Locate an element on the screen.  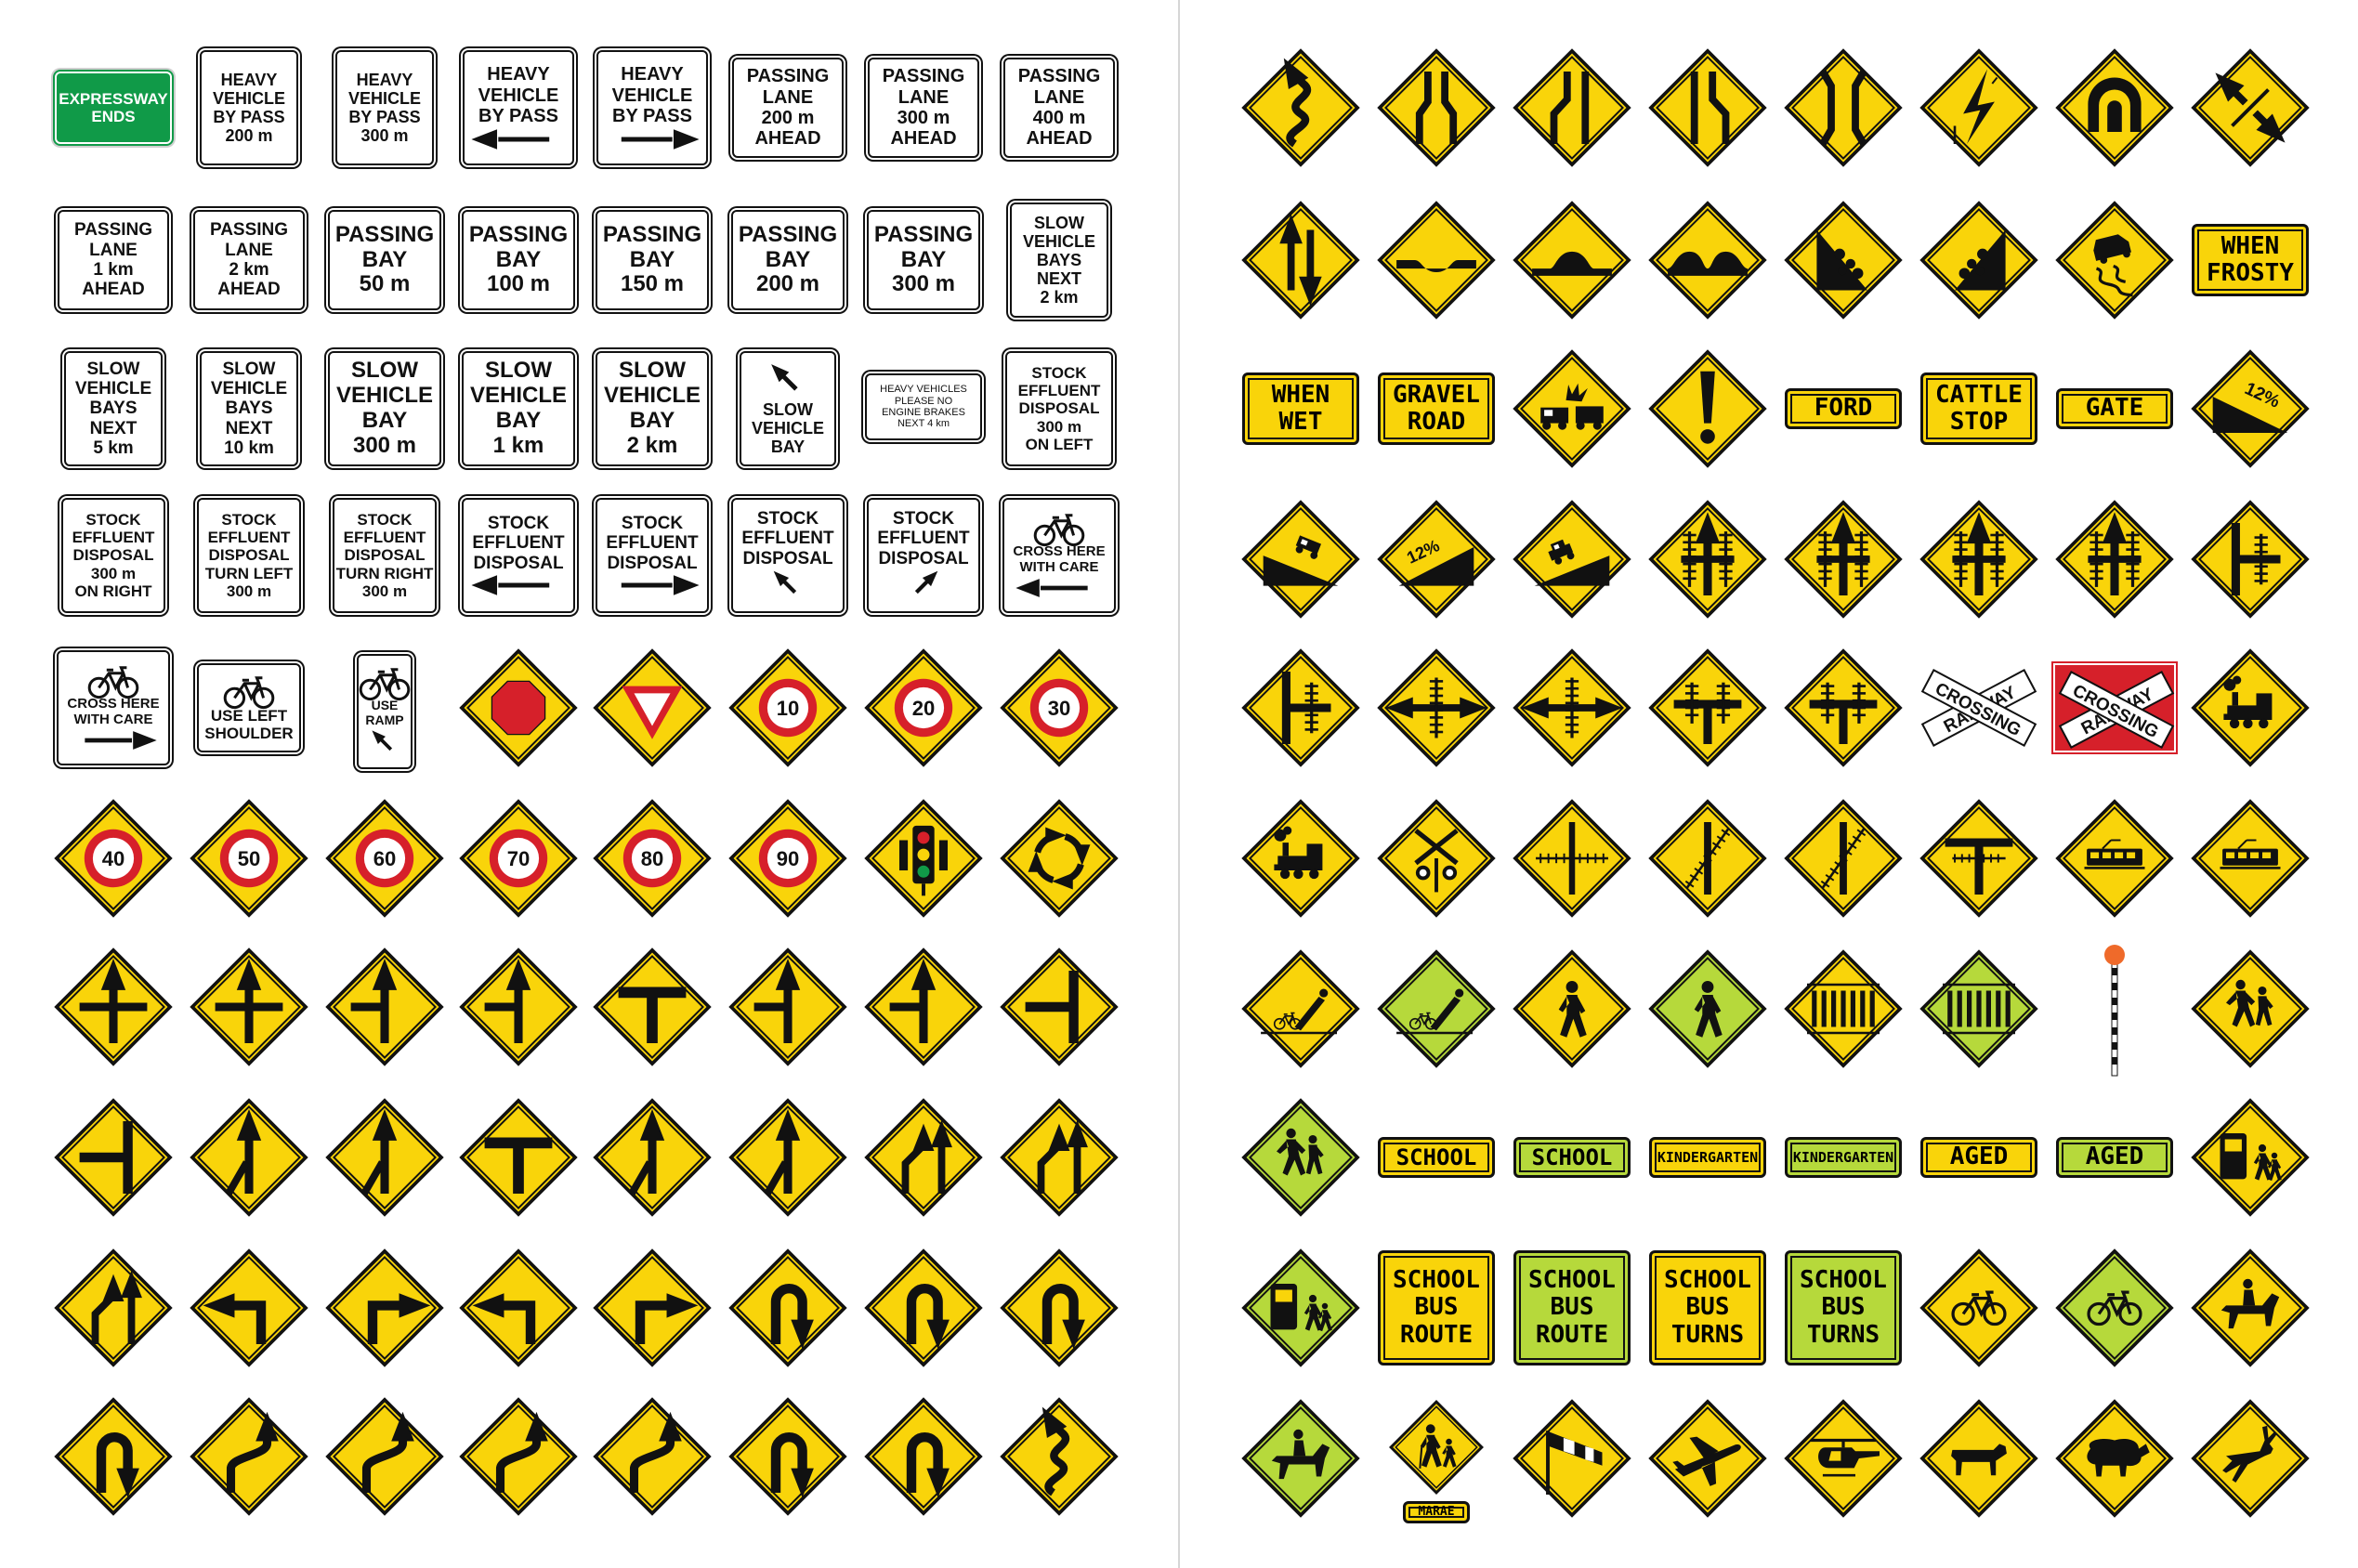
road-narrows-both-icon is located at coordinates (1436, 108).